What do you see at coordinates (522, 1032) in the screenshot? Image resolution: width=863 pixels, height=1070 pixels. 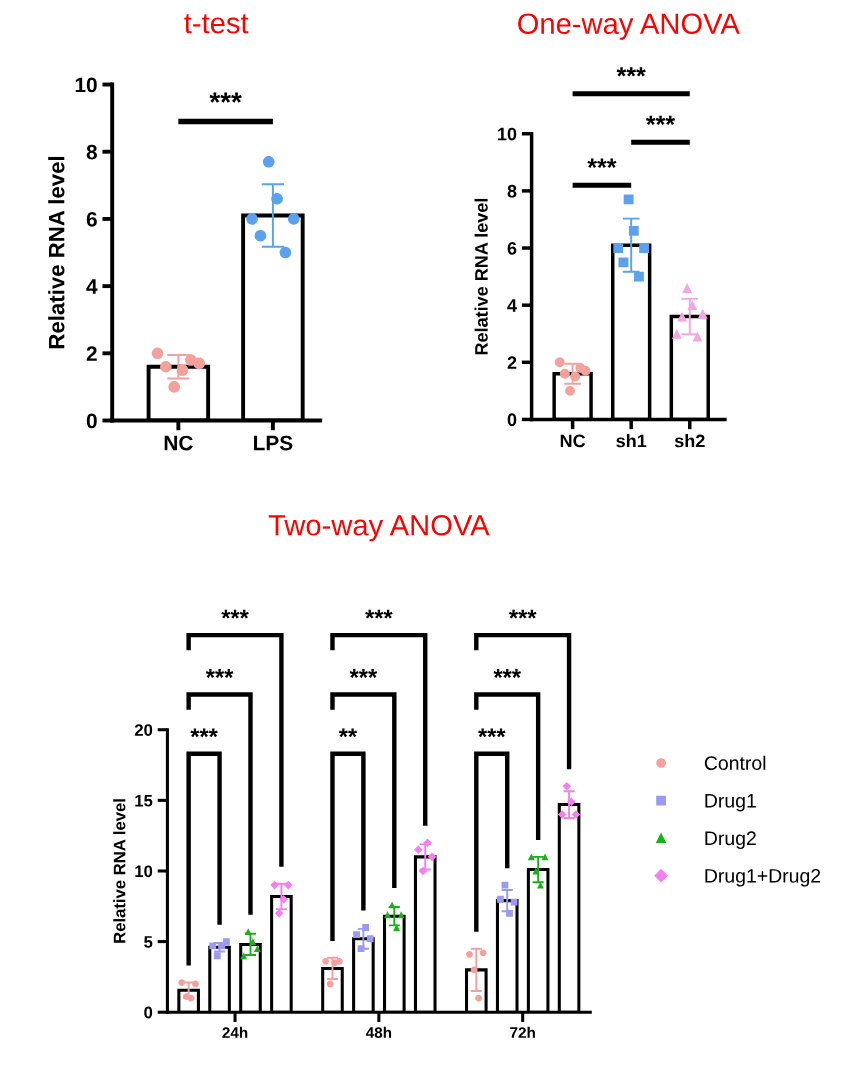 I see `x-tick-label: 72h` at bounding box center [522, 1032].